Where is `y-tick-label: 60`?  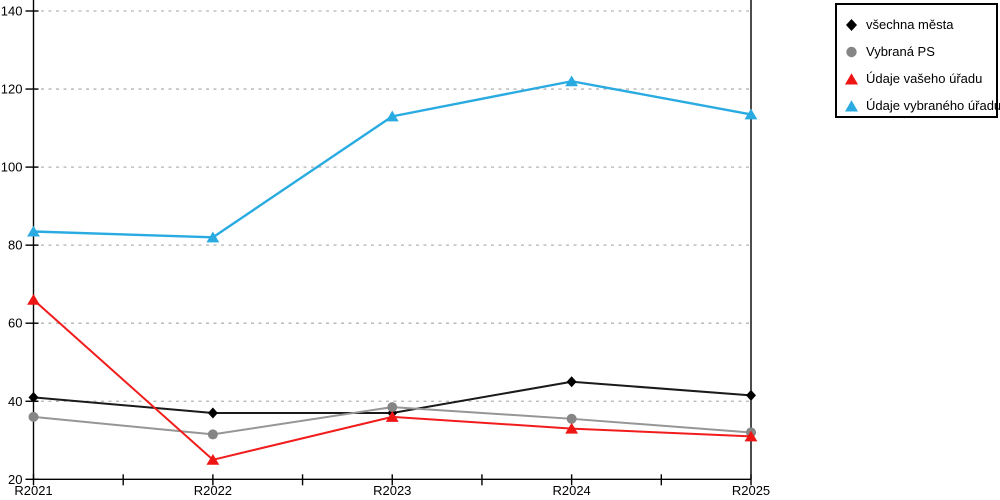 y-tick-label: 60 is located at coordinates (15, 323).